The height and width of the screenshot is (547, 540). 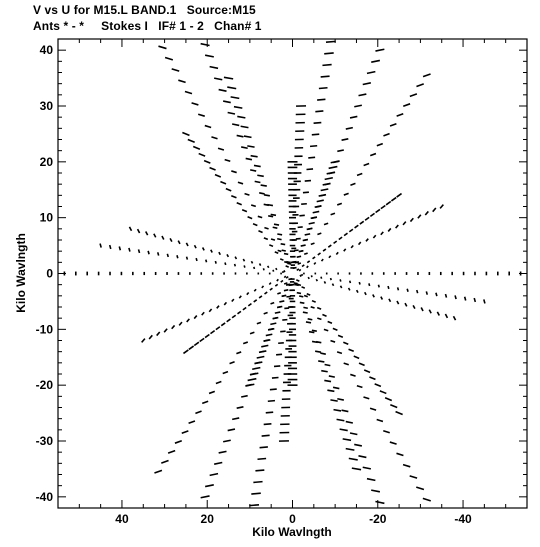 I want to click on plot-title: V vs U for M15.L BAND.1 Source:M15, so click(x=144, y=10).